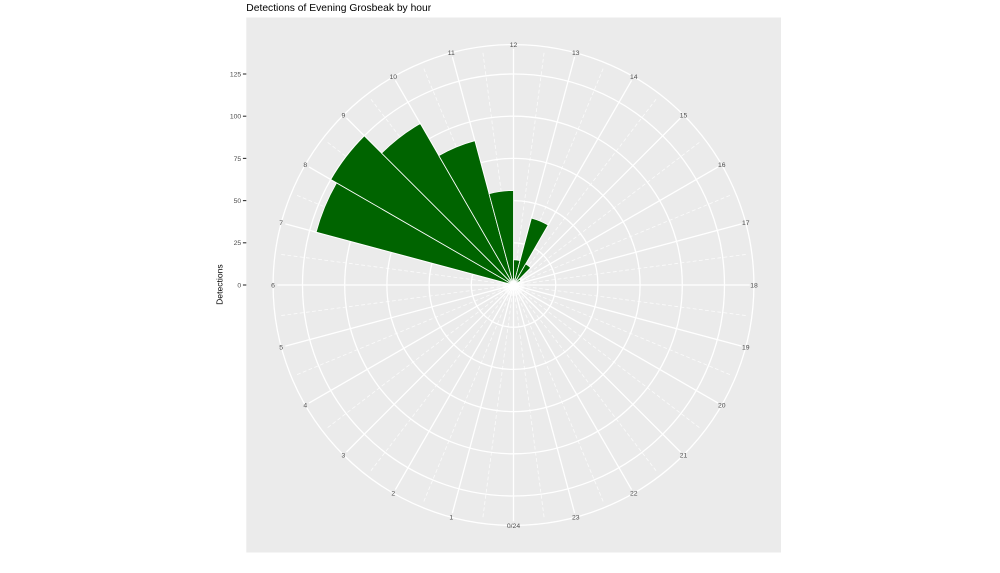 The image size is (1000, 573). What do you see at coordinates (746, 223) in the screenshot?
I see `svg-text: 17` at bounding box center [746, 223].